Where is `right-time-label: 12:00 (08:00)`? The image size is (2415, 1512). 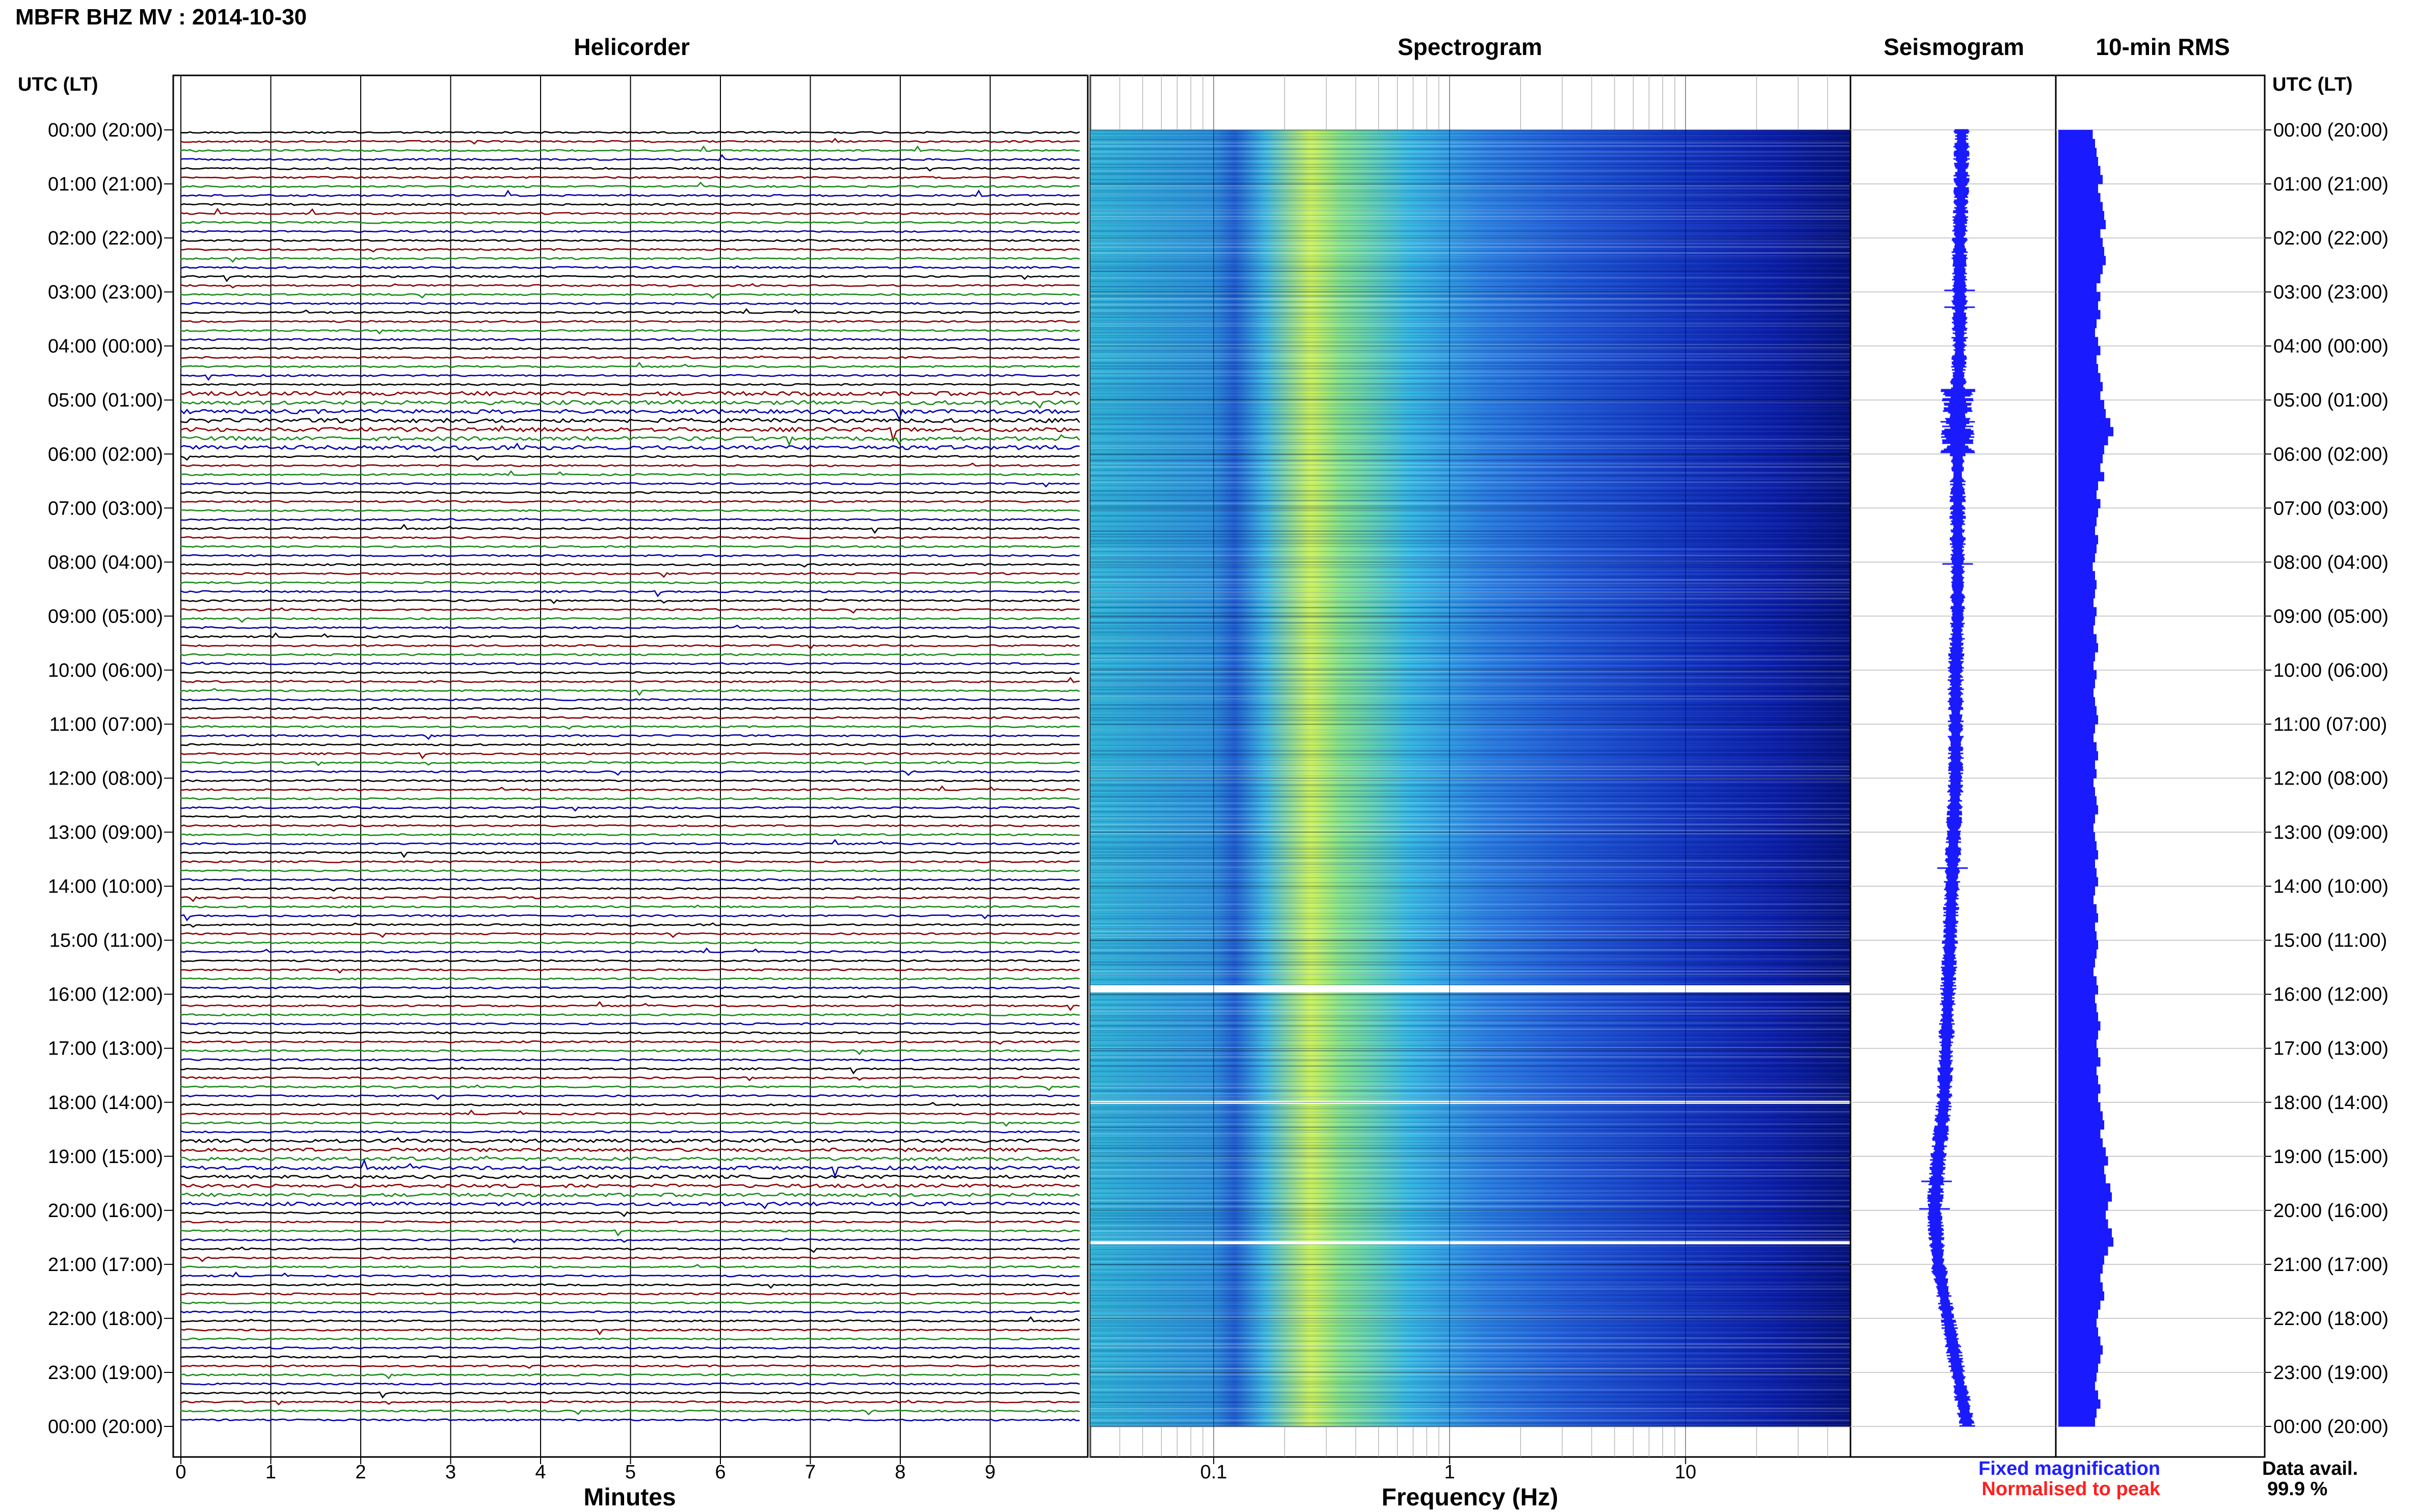 right-time-label: 12:00 (08:00) is located at coordinates (2331, 779).